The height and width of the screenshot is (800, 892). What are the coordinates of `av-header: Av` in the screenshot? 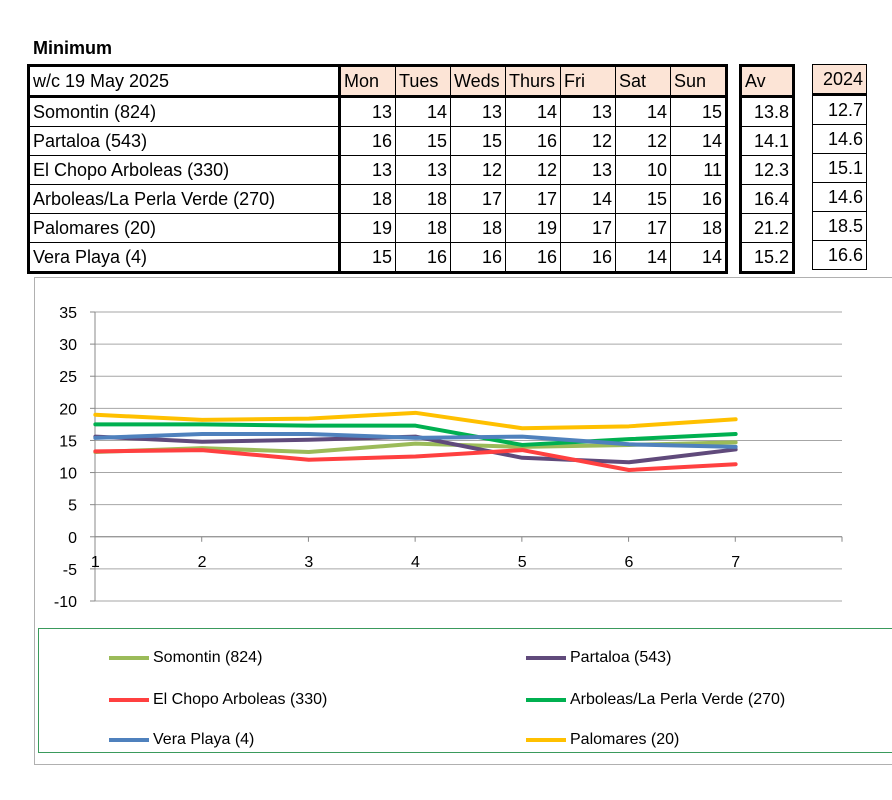 It's located at (767, 81).